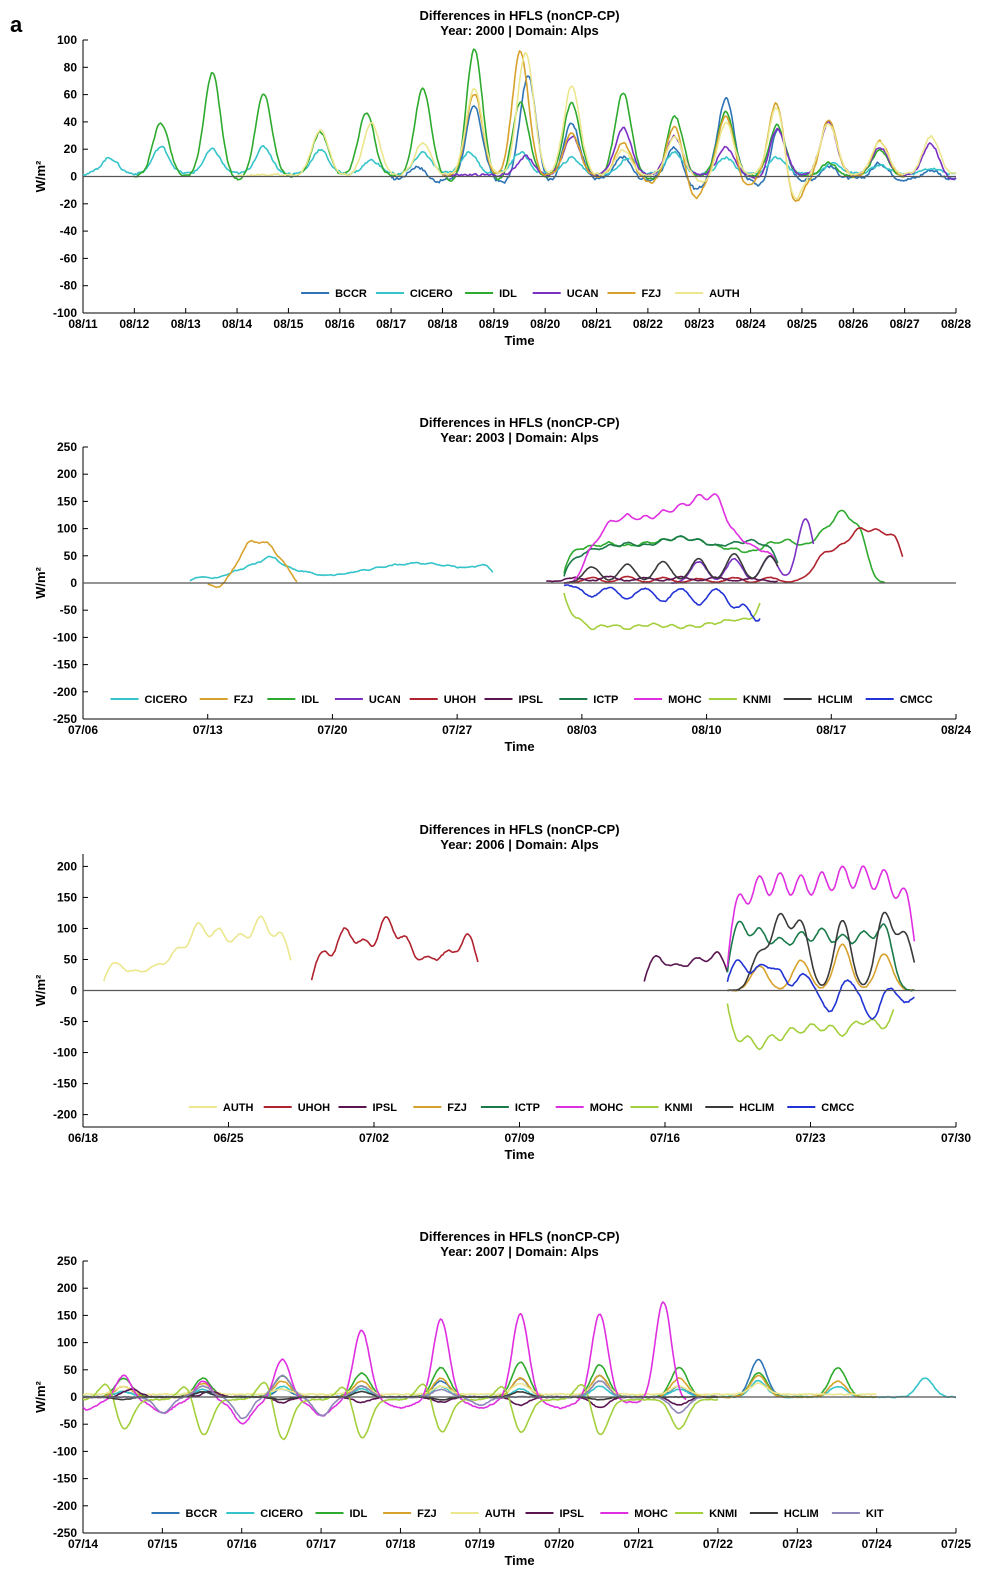 This screenshot has height=1588, width=989. Describe the element at coordinates (956, 1544) in the screenshot. I see `x-tick-label: 07/25` at that location.